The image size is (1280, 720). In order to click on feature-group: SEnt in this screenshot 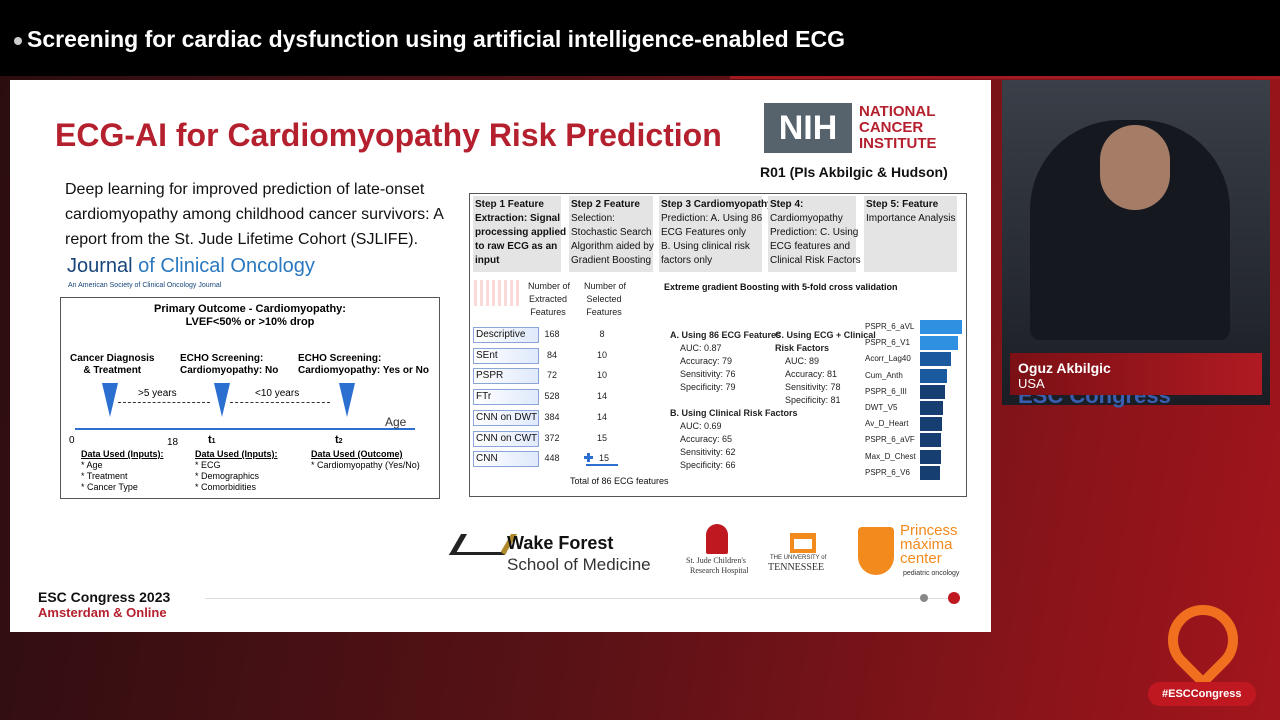, I will do `click(506, 355)`.